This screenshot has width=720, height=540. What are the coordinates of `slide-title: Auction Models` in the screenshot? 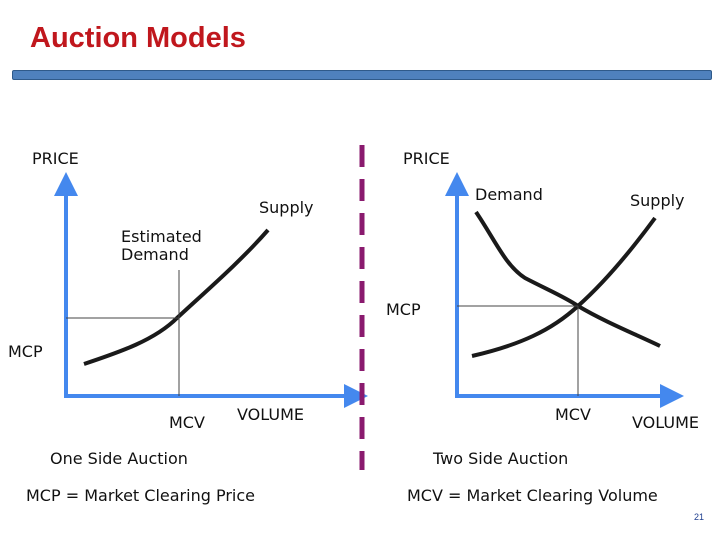 It's located at (138, 38).